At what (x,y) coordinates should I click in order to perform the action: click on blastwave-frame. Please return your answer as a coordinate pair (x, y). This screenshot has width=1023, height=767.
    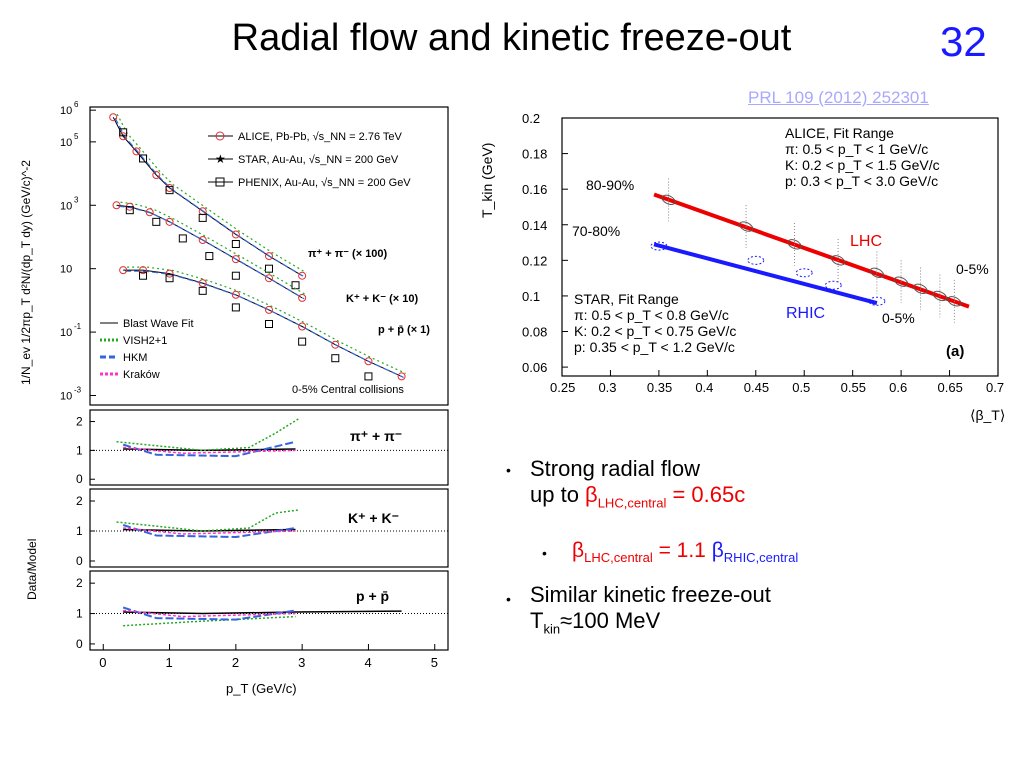
    Looking at the image, I should click on (780, 247).